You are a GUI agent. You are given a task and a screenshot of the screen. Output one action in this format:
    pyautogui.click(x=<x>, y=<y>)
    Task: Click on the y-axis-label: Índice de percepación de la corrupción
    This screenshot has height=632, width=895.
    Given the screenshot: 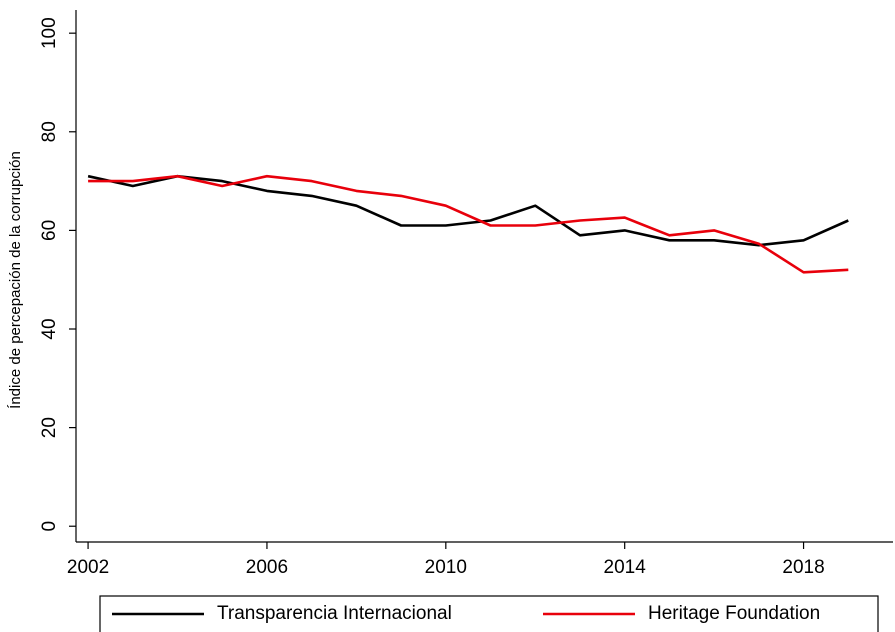 What is the action you would take?
    pyautogui.click(x=15, y=280)
    